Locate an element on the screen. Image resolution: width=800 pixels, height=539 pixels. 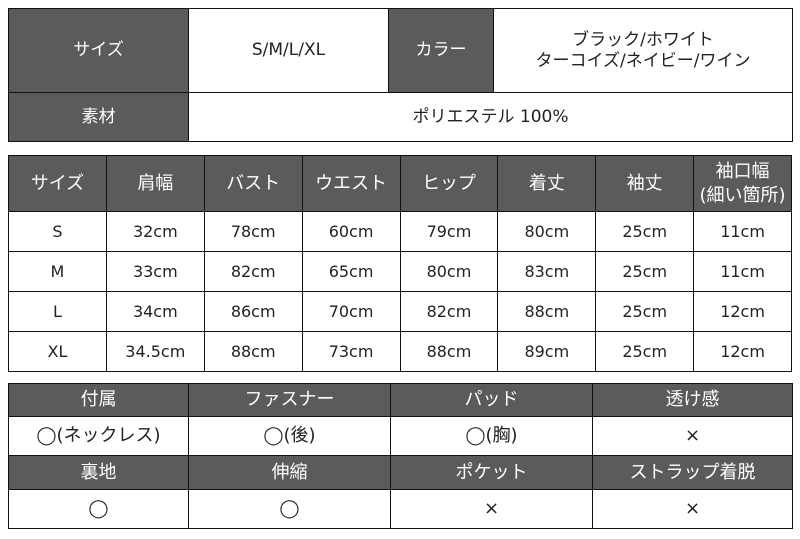
size-cell: XL is located at coordinates (57, 351).